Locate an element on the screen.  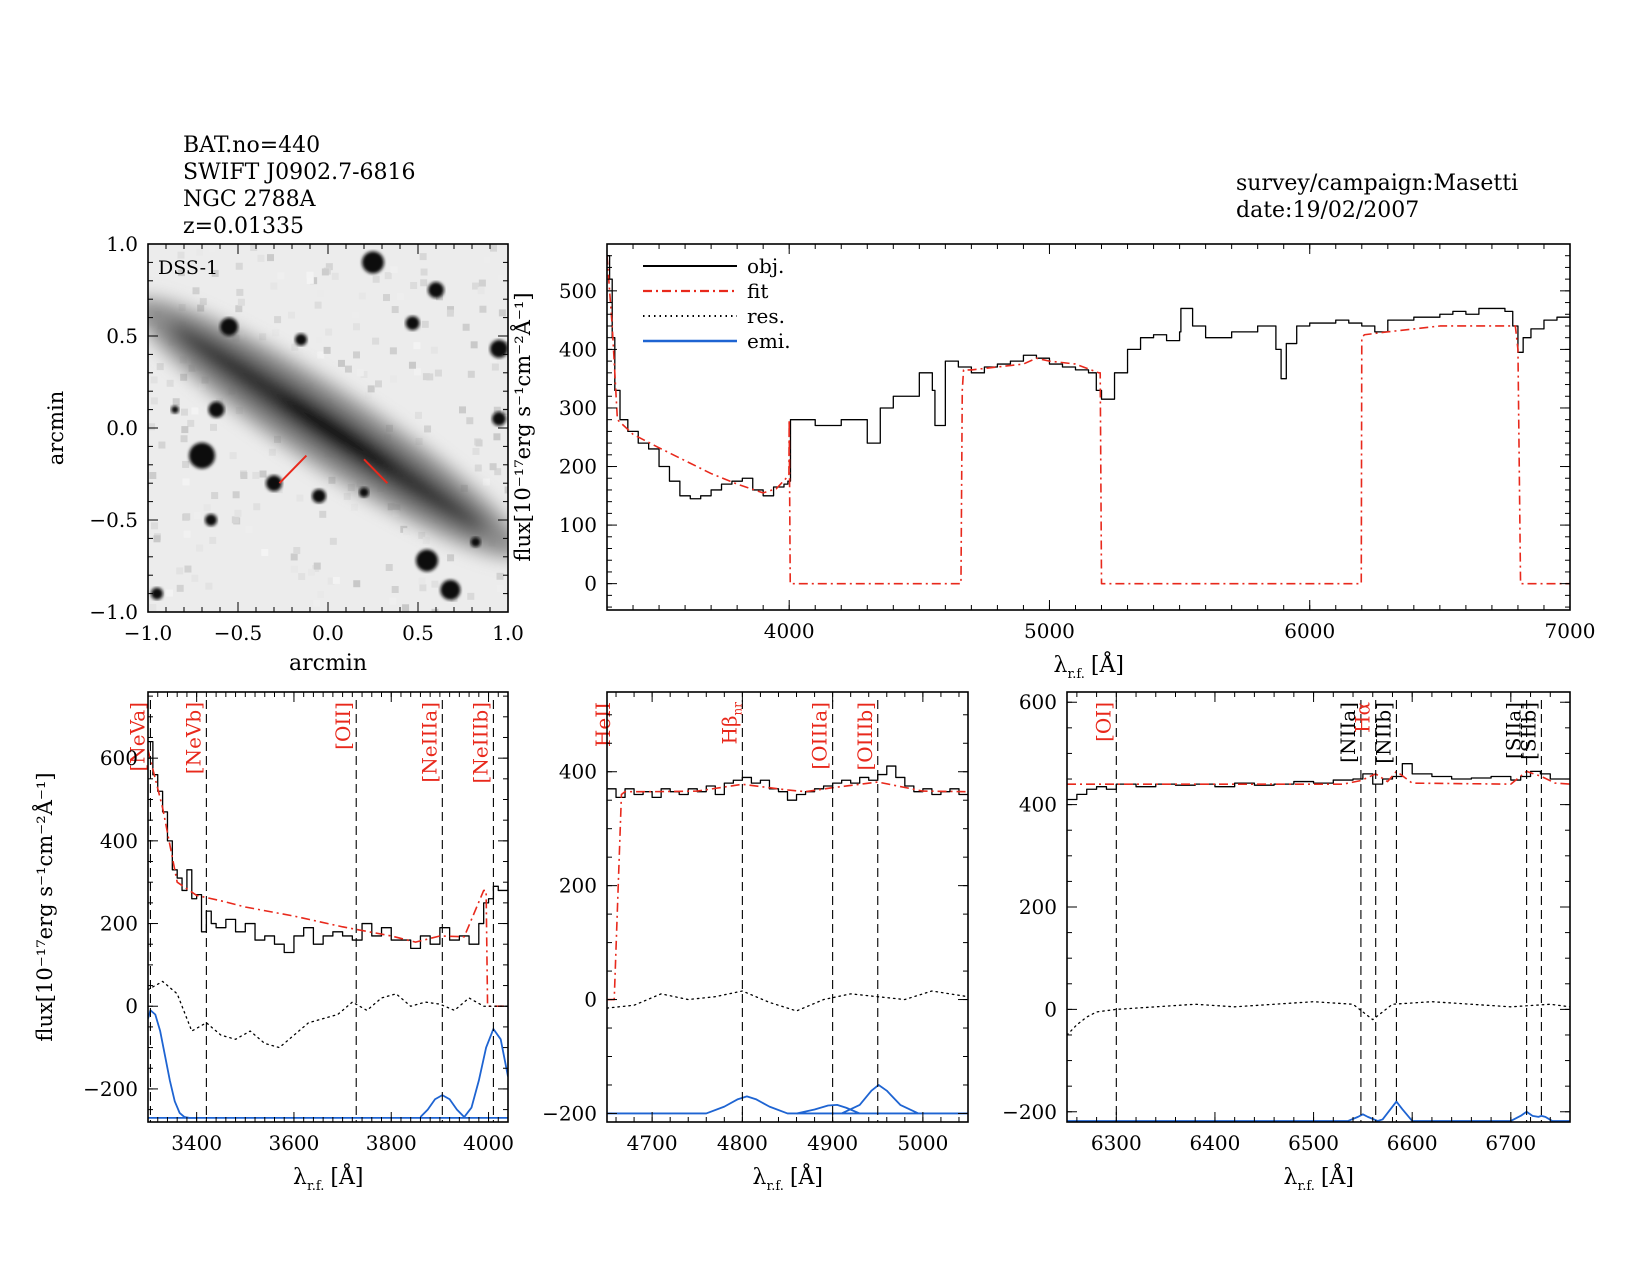
zoom3-emission-lines: [OI] [NIIa]Hα[NIIb] [SIIa][SIIb] is located at coordinates (1316, 911).